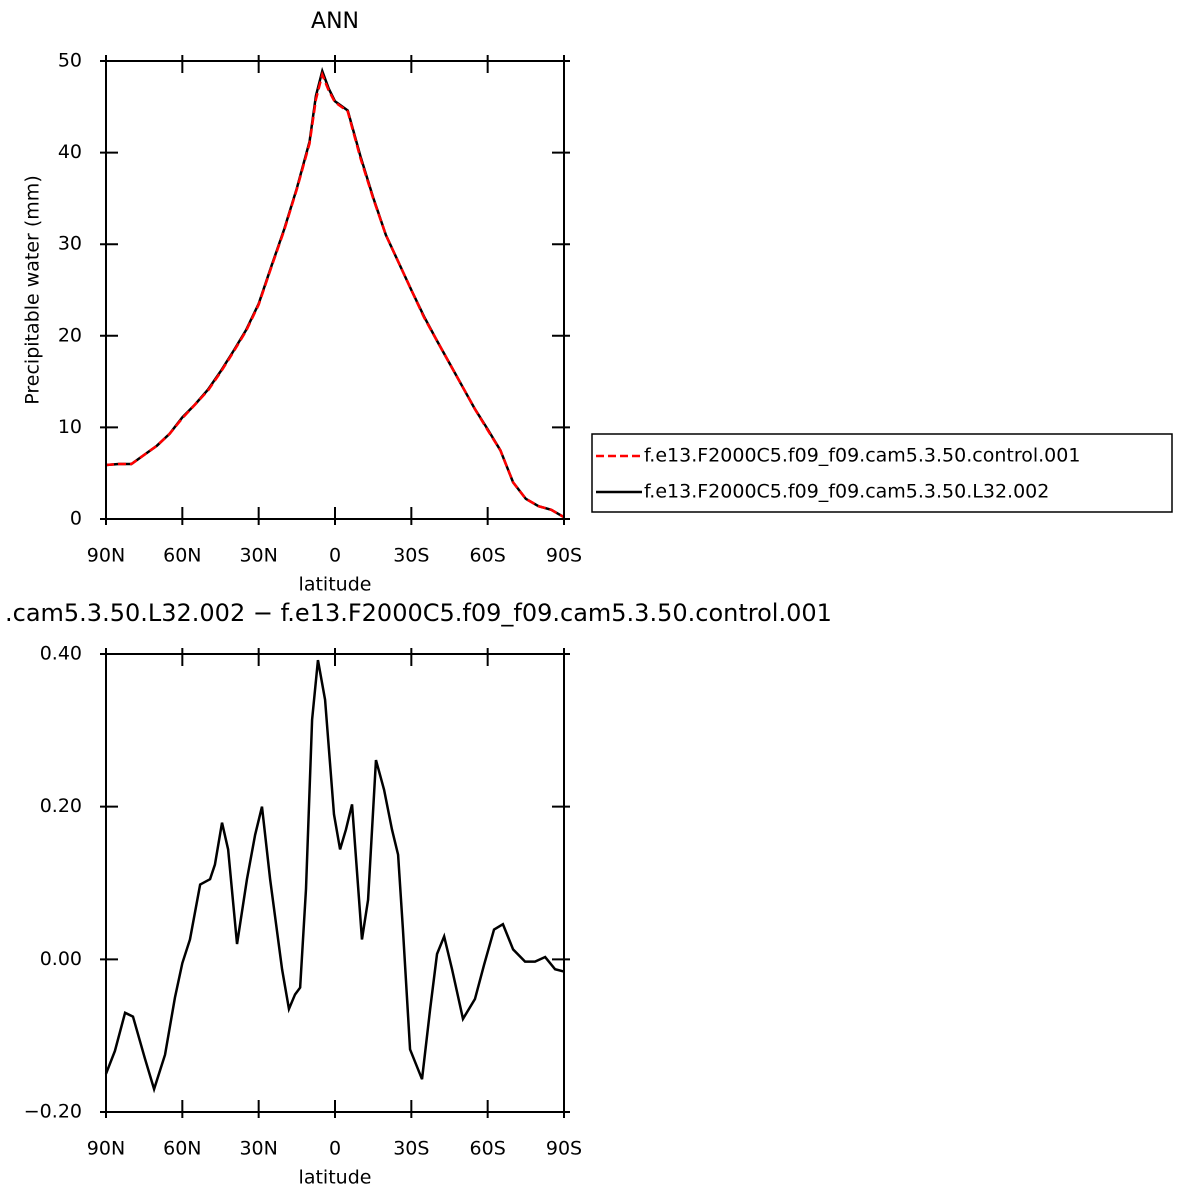  I want to click on y-tick-label: 50, so click(70, 61).